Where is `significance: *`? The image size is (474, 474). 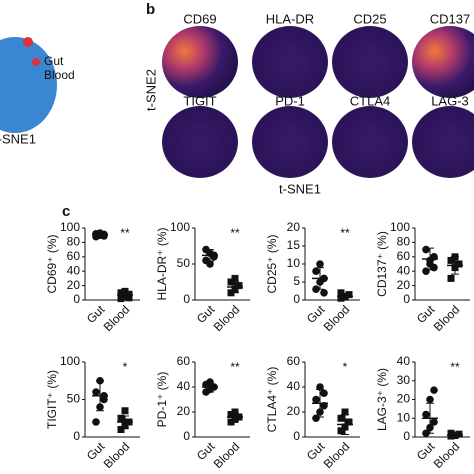
significance: * is located at coordinates (345, 367).